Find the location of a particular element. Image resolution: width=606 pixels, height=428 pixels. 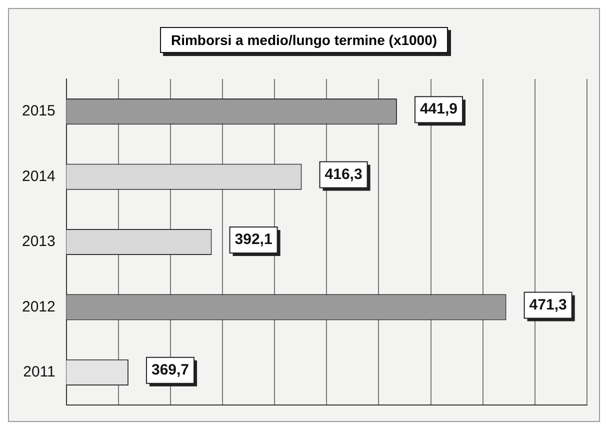

data-label: 471,3 is located at coordinates (548, 305).